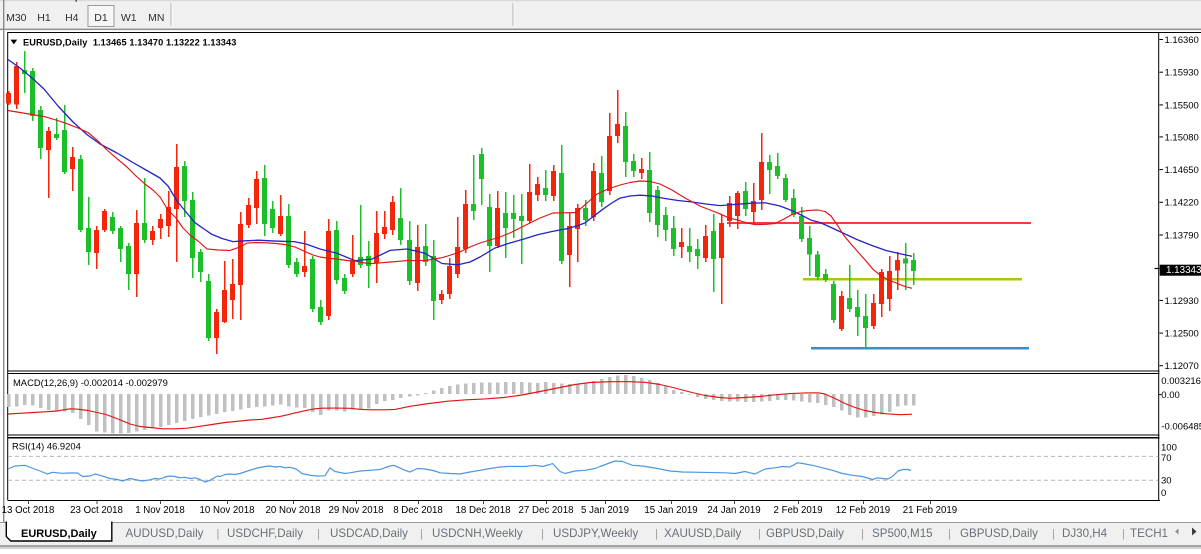 The width and height of the screenshot is (1201, 554). What do you see at coordinates (1182, 105) in the screenshot?
I see `svg-text: 1.15500` at bounding box center [1182, 105].